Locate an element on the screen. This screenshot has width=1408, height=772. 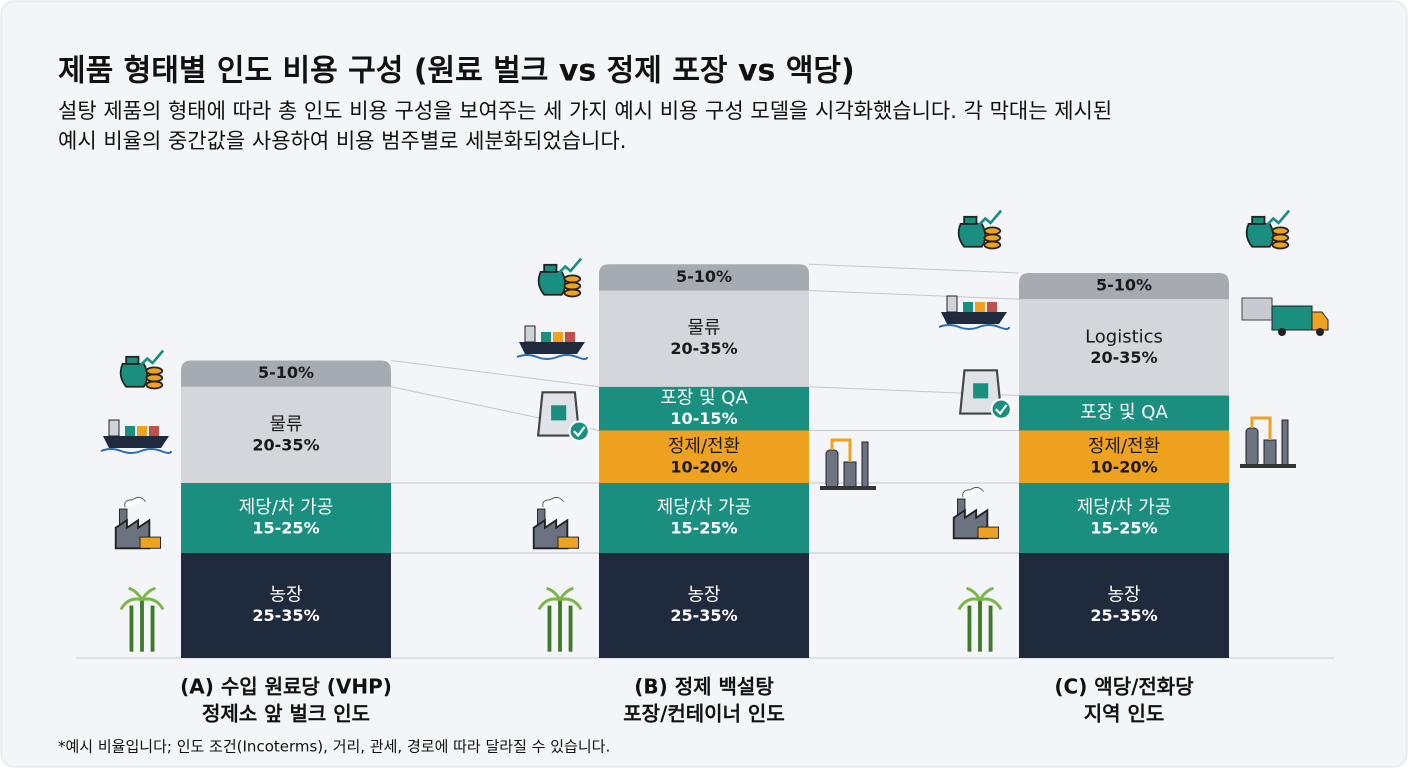
category-label: (A) 수입 원료당 (VHP) is located at coordinates (286, 687).